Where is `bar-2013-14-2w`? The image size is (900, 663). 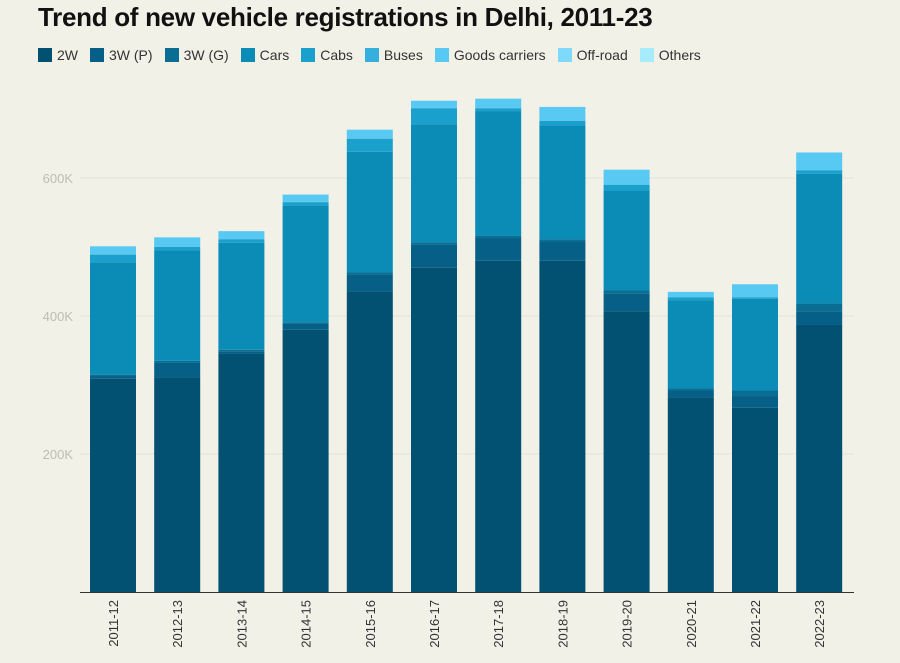 bar-2013-14-2w is located at coordinates (241, 472).